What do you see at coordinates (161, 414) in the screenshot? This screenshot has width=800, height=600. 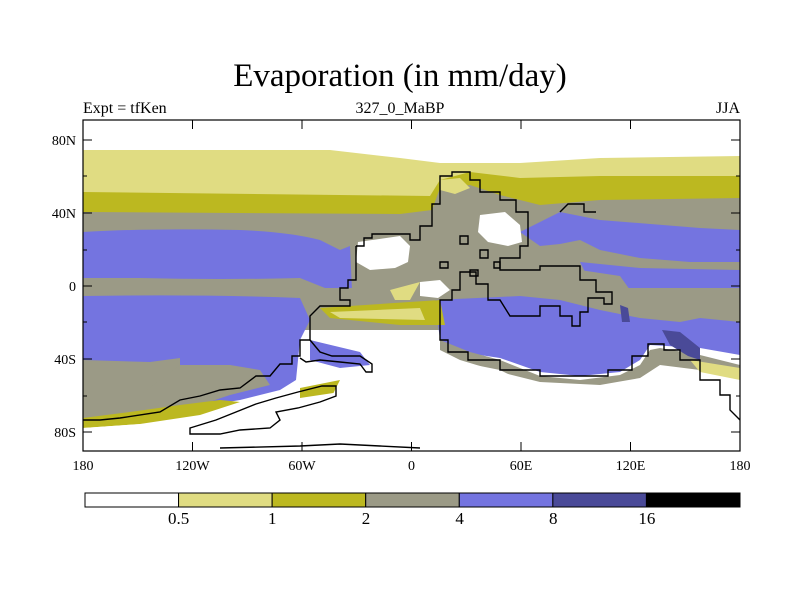 I see `band-olive-south` at bounding box center [161, 414].